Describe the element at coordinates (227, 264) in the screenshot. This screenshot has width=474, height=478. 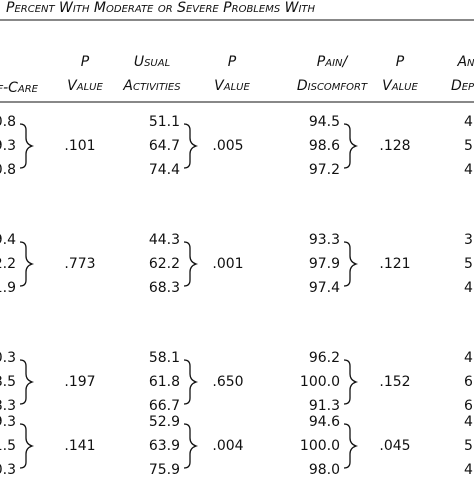
I see `p-value: .001` at that location.